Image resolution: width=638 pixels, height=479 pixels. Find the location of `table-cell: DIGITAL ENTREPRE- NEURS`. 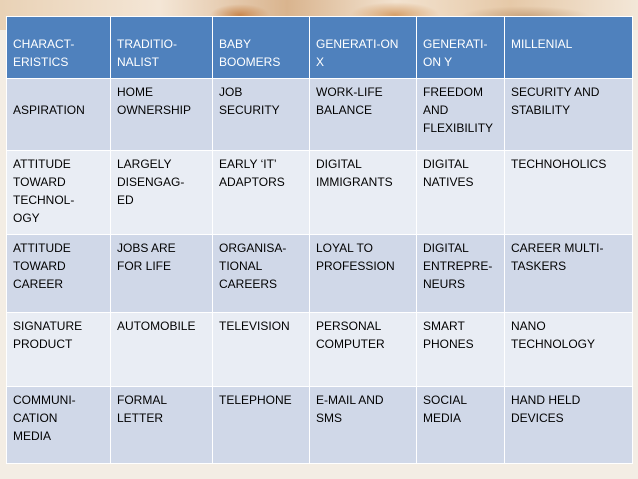

table-cell: DIGITAL ENTREPRE- NEURS is located at coordinates (460, 273).